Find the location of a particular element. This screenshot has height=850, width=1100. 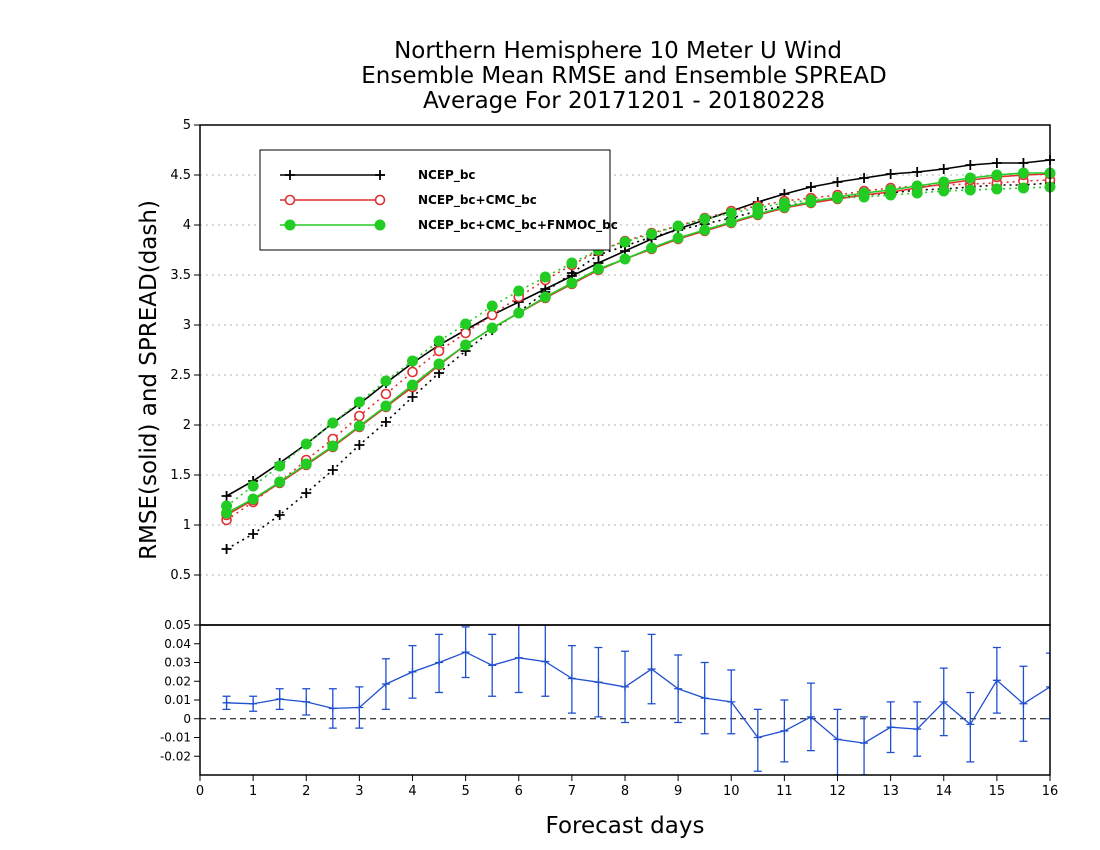

x-tick-label: 10 is located at coordinates (731, 791).